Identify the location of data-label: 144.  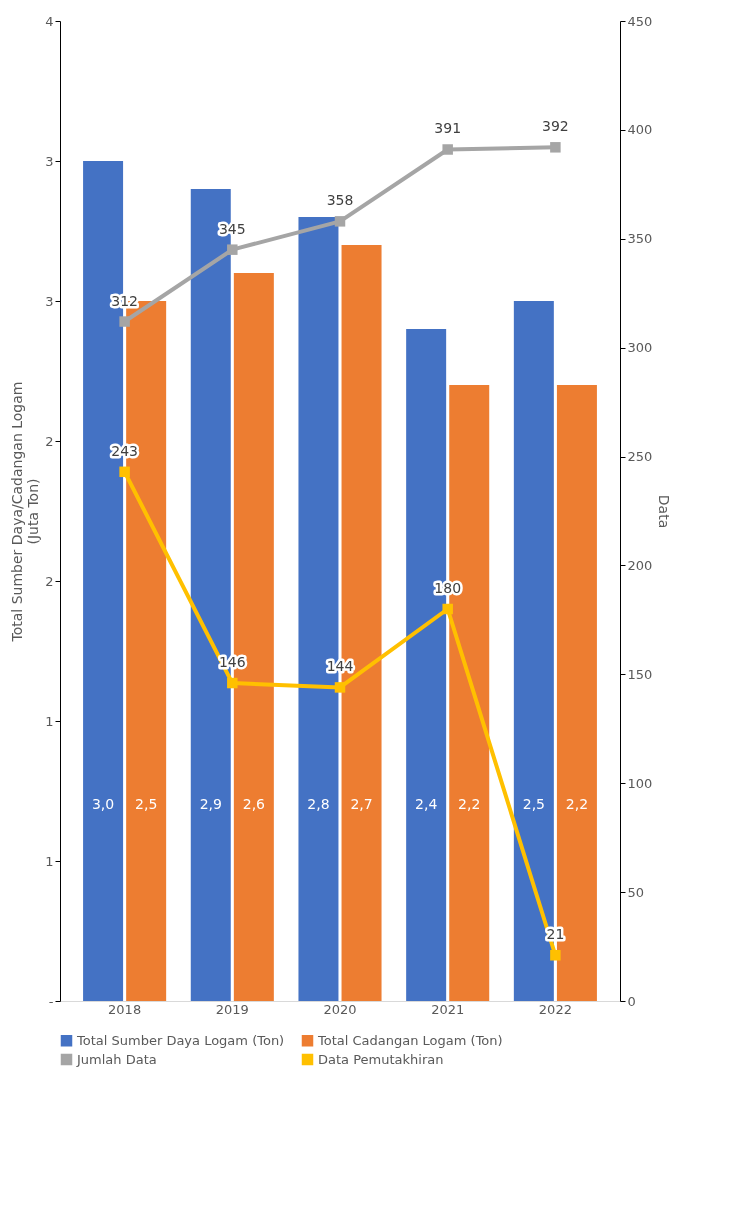
(340, 666).